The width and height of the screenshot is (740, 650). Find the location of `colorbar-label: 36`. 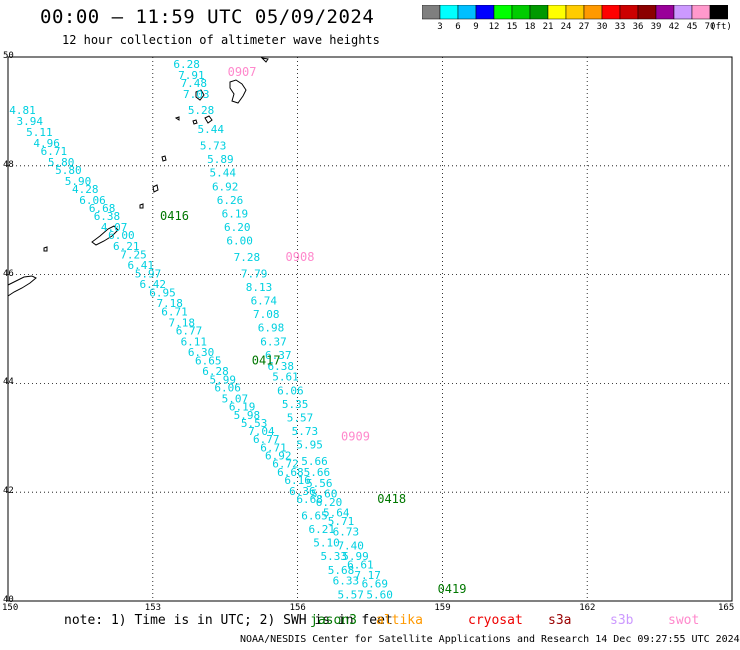

colorbar-label: 36 is located at coordinates (638, 27).